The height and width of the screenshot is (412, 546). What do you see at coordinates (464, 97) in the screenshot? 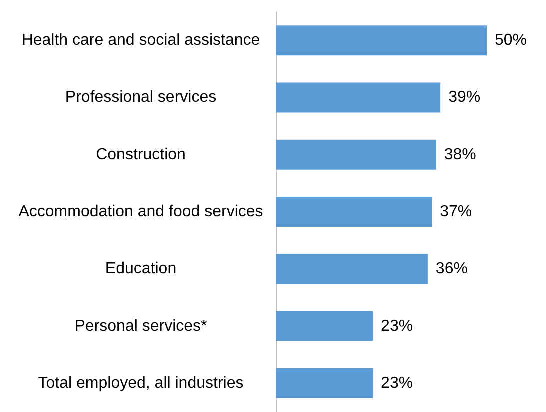
I see `data-label: 39%` at bounding box center [464, 97].